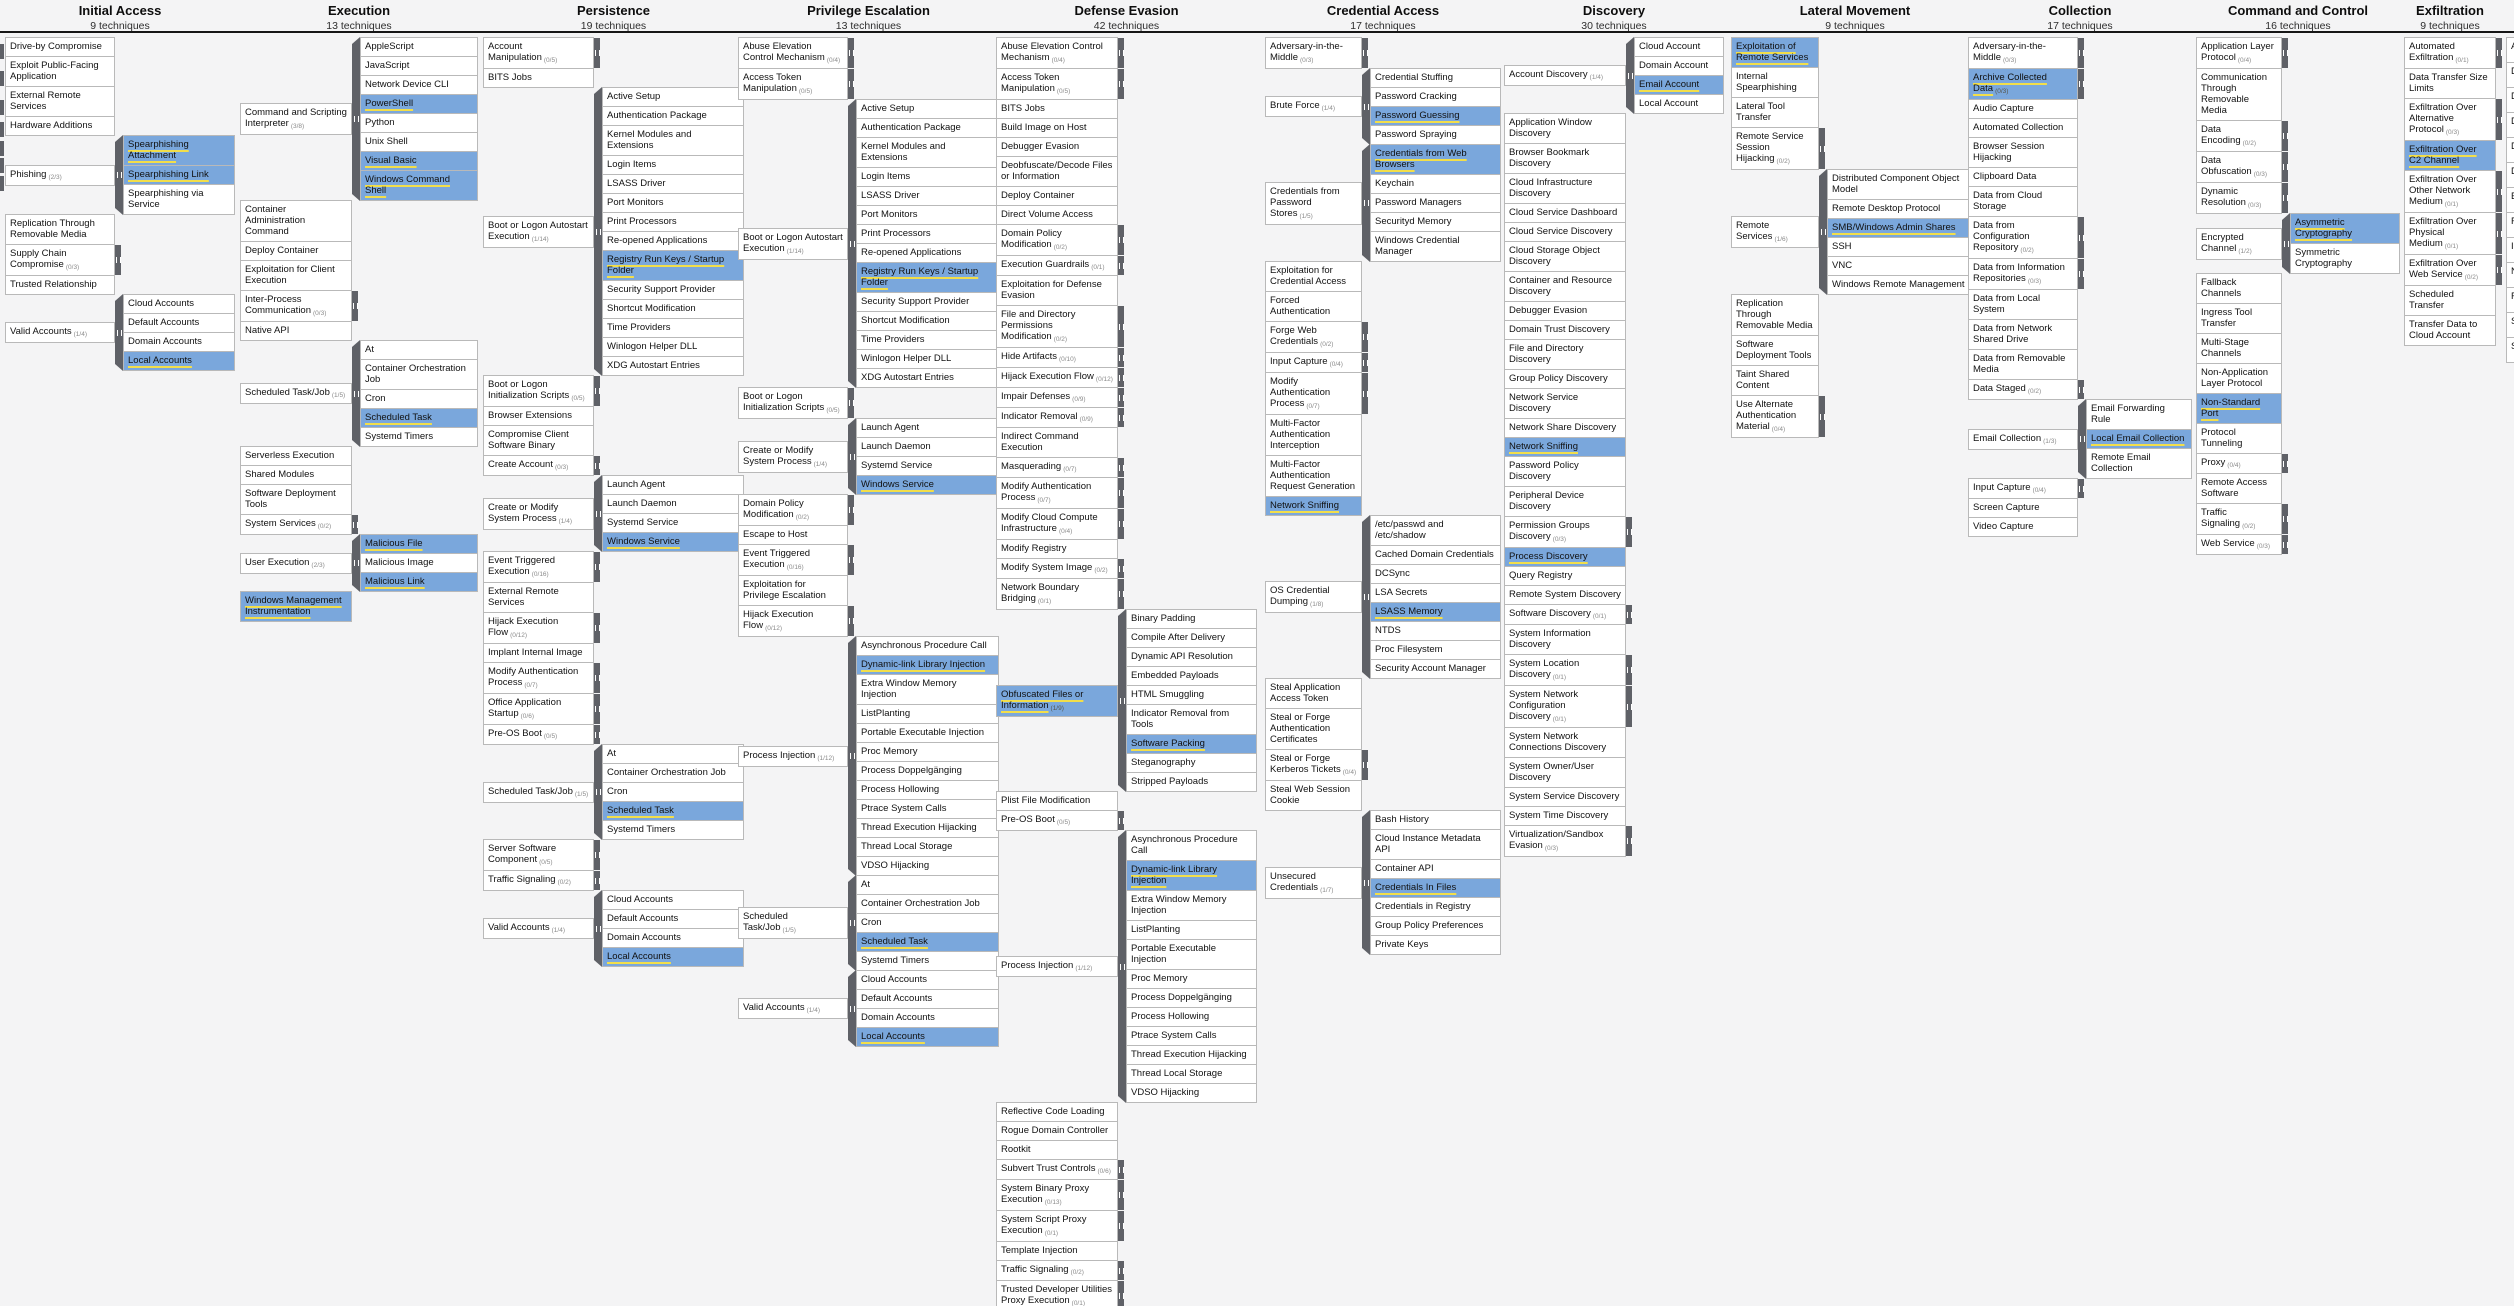 Image resolution: width=2514 pixels, height=1306 pixels. Describe the element at coordinates (1435, 844) in the screenshot. I see `subtechnique-cell-cloud-instance-metadata-api: Cloud Instance Metadata API` at that location.